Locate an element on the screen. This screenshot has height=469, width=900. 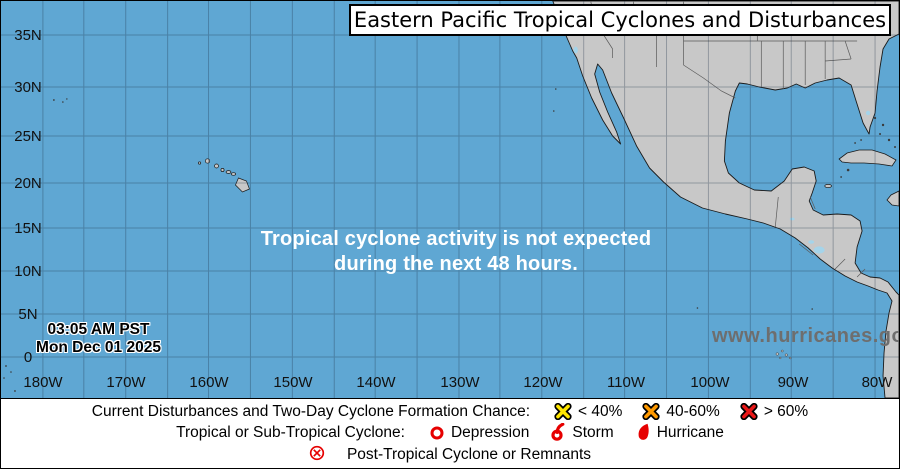
legend-row-post-tropical: Post-Tropical Cyclone or Remnants is located at coordinates (450, 455).